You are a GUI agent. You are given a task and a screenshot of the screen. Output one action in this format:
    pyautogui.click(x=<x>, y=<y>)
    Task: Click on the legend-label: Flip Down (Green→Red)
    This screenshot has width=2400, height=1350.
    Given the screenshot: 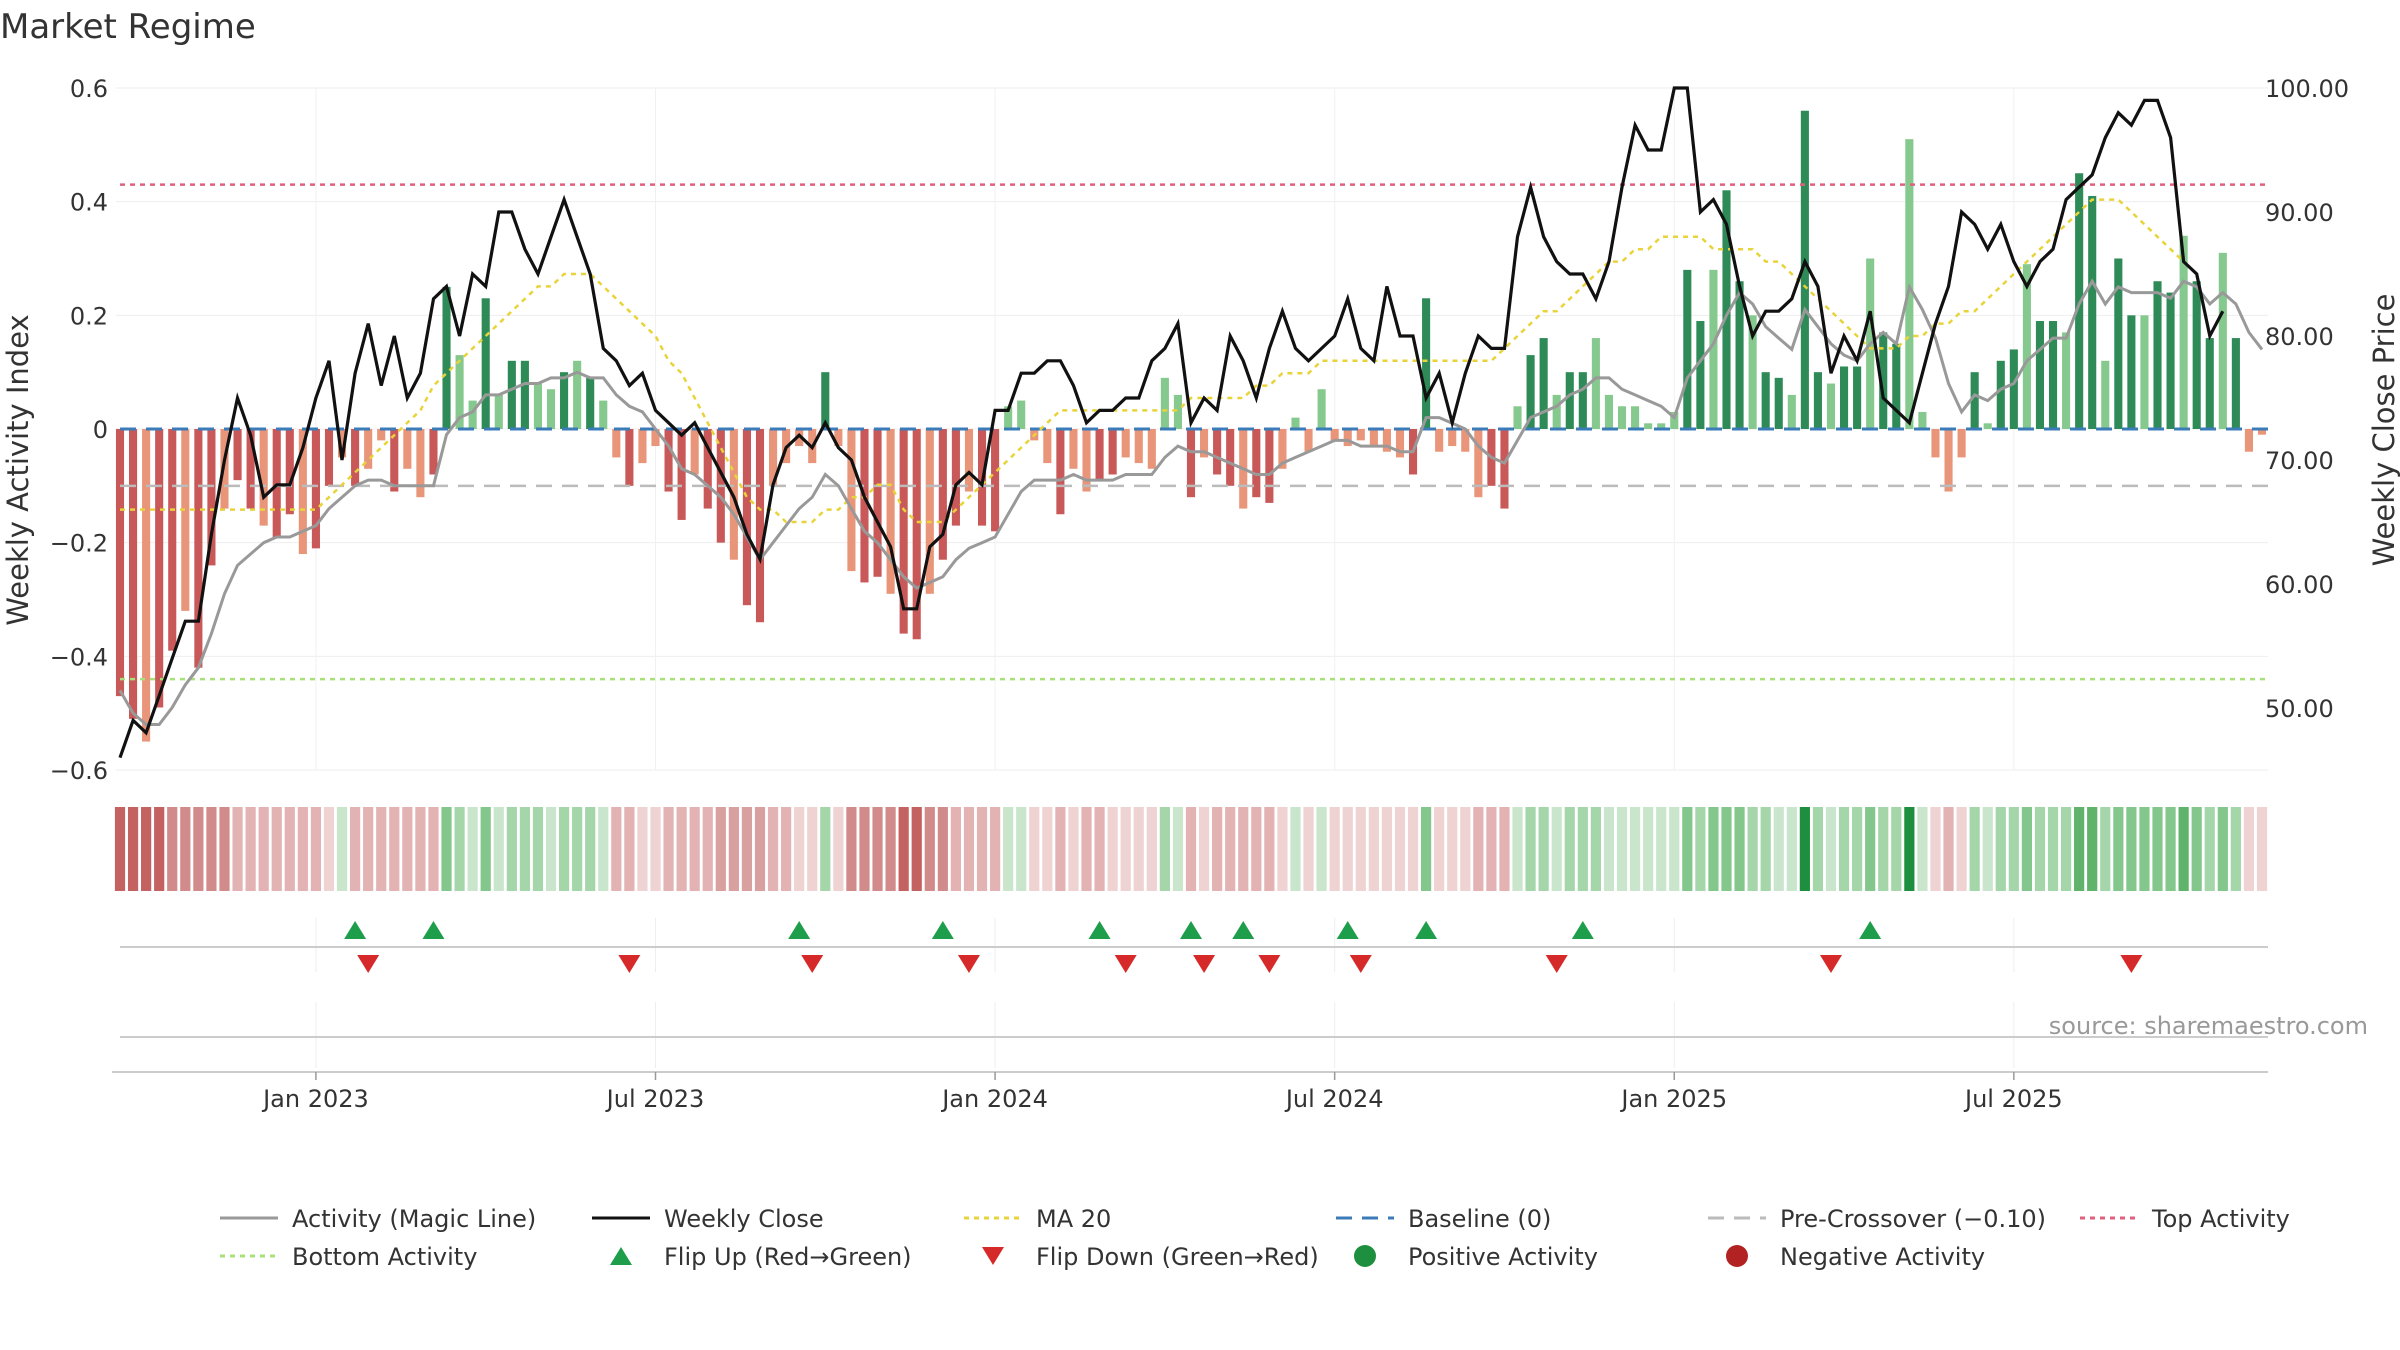 What is the action you would take?
    pyautogui.click(x=1177, y=1257)
    